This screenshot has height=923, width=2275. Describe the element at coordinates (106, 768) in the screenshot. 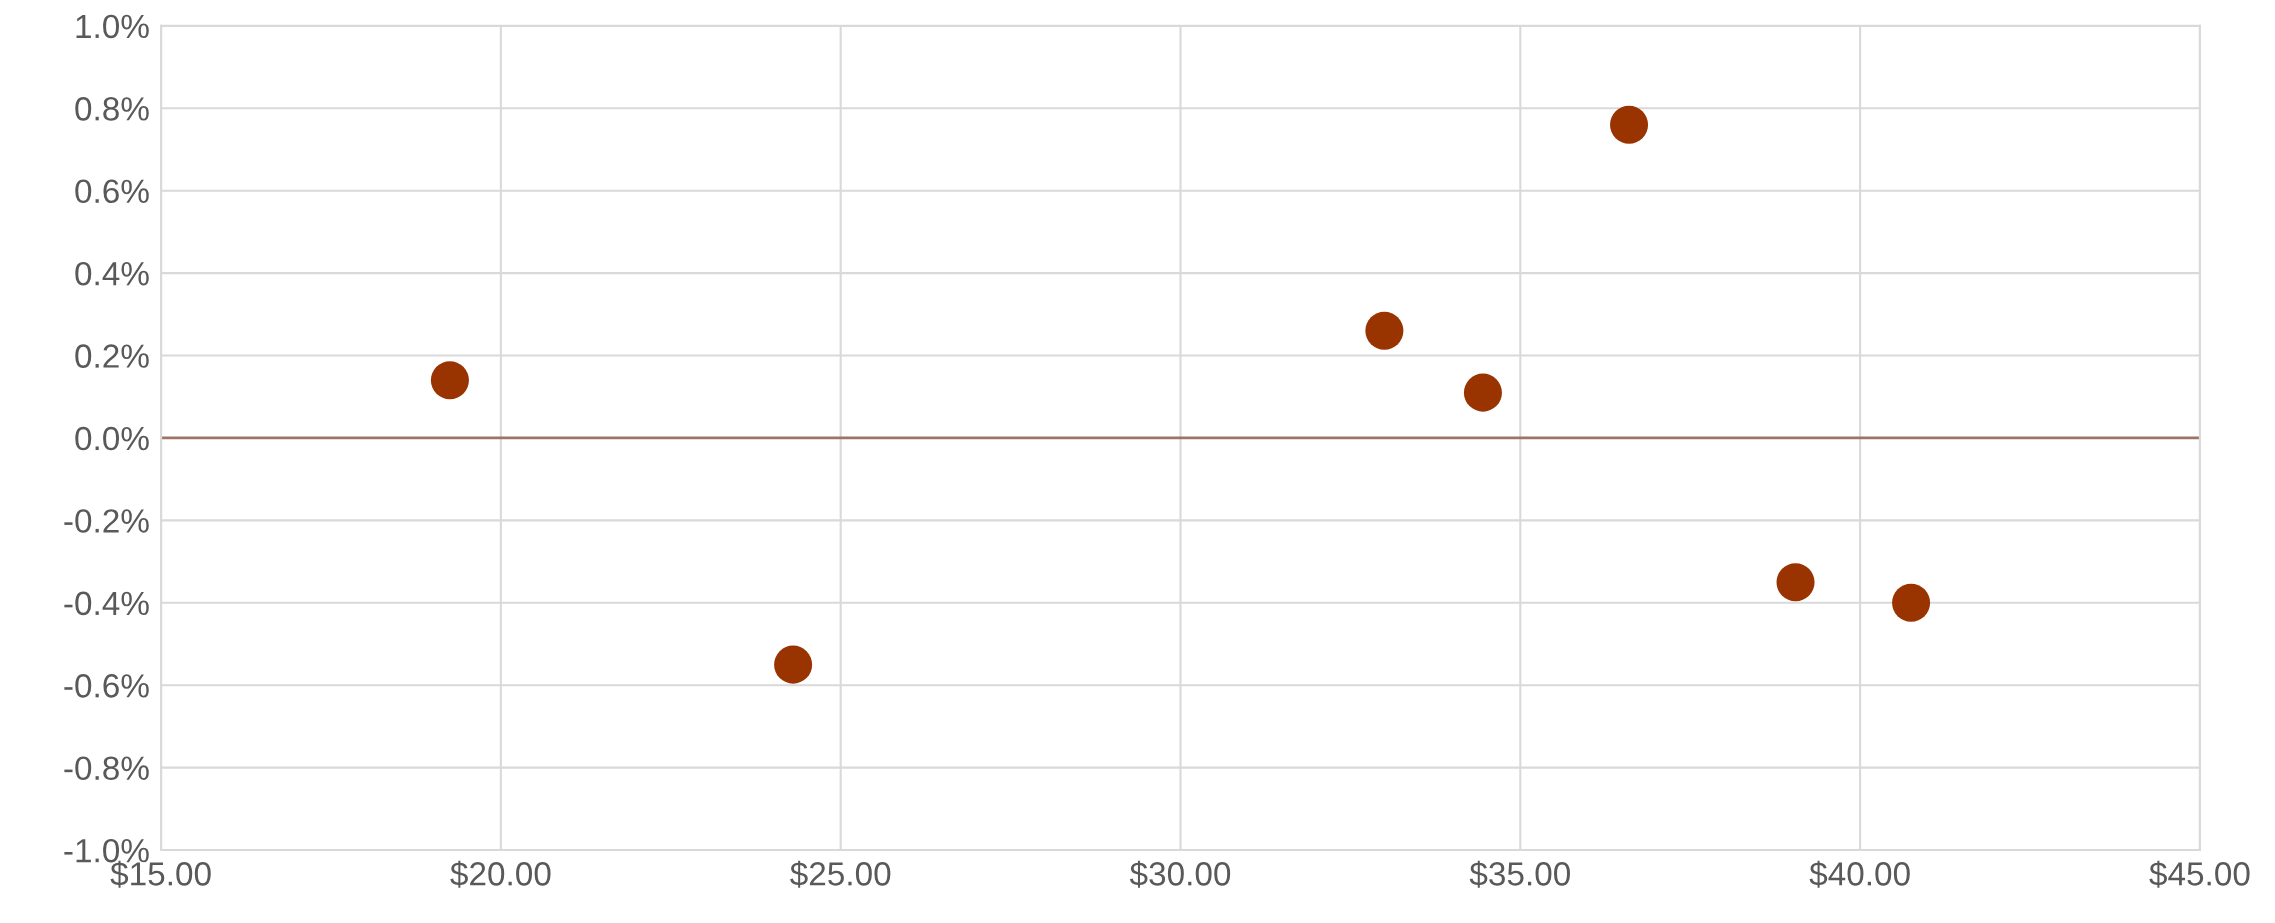

I see `y-tick-label: -0.8%` at that location.